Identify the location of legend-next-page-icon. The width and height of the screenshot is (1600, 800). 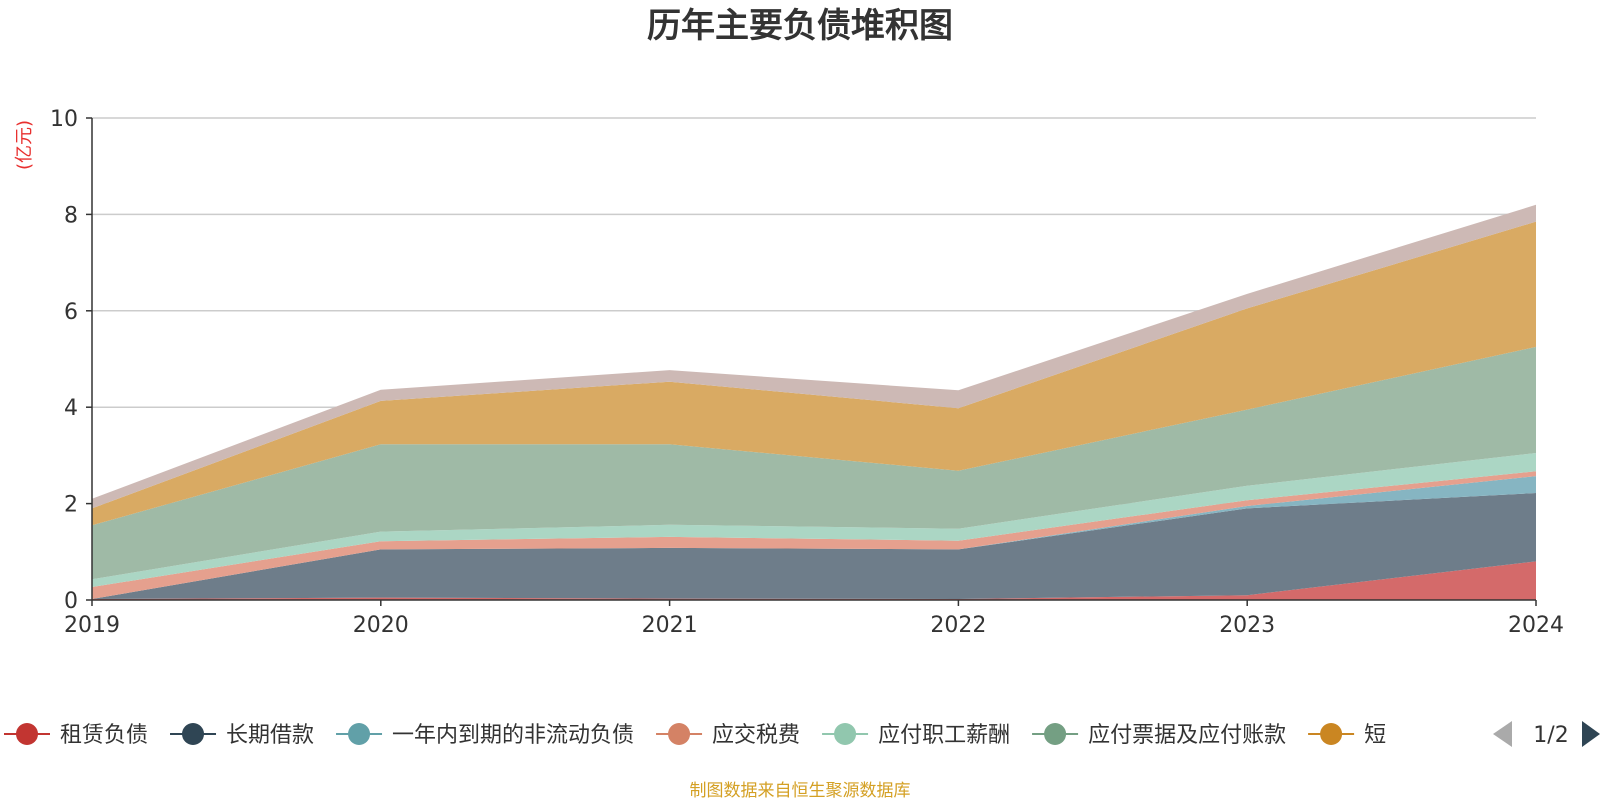
(1591, 734).